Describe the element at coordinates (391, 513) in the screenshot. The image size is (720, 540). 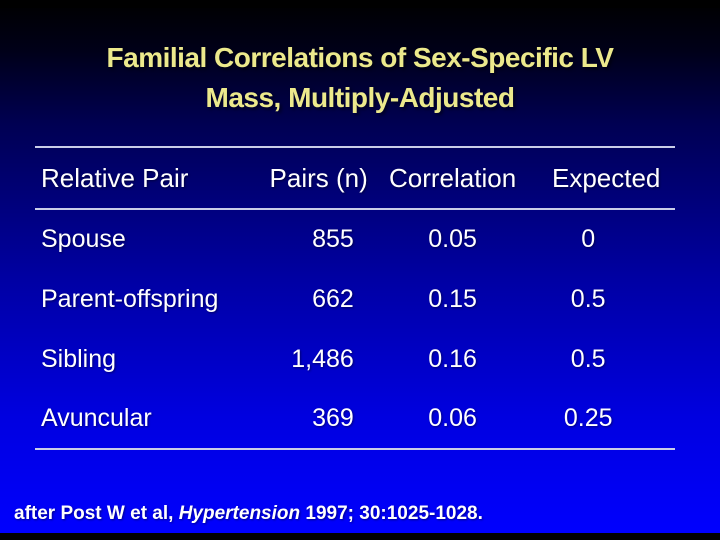
I see `citation-suffix: 1997; 30:1025-1028.` at that location.